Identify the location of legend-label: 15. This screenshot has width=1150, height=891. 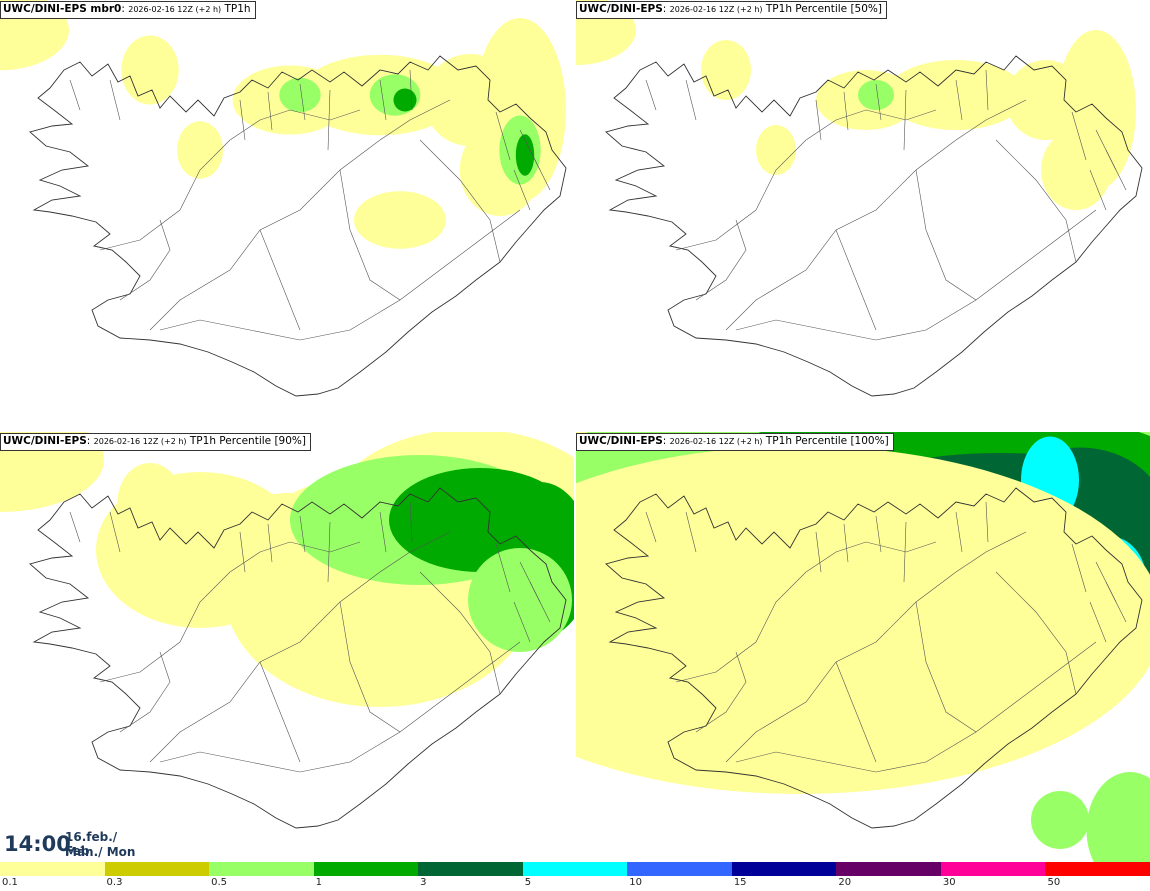
(740, 882).